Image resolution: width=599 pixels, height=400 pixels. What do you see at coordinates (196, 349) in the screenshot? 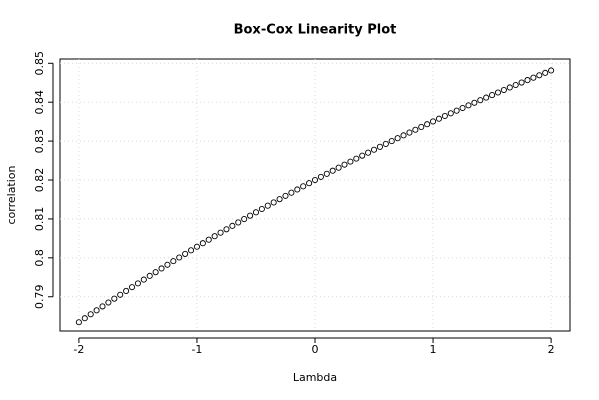
I see `x-tick-label: -1` at bounding box center [196, 349].